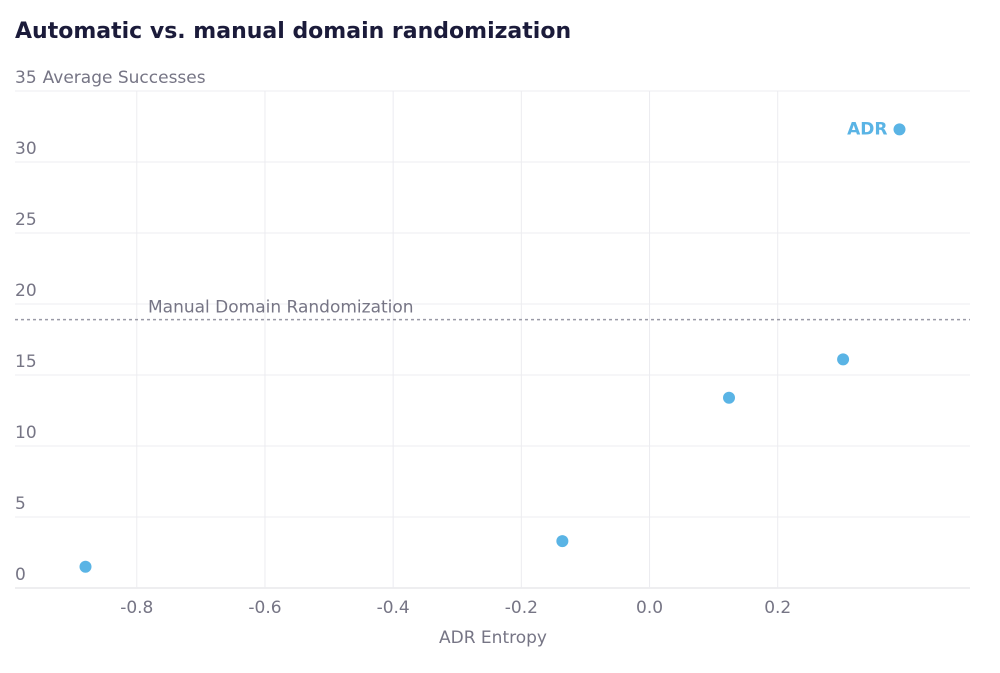 The image size is (1000, 673). I want to click on x-tick-label: -0.2, so click(521, 608).